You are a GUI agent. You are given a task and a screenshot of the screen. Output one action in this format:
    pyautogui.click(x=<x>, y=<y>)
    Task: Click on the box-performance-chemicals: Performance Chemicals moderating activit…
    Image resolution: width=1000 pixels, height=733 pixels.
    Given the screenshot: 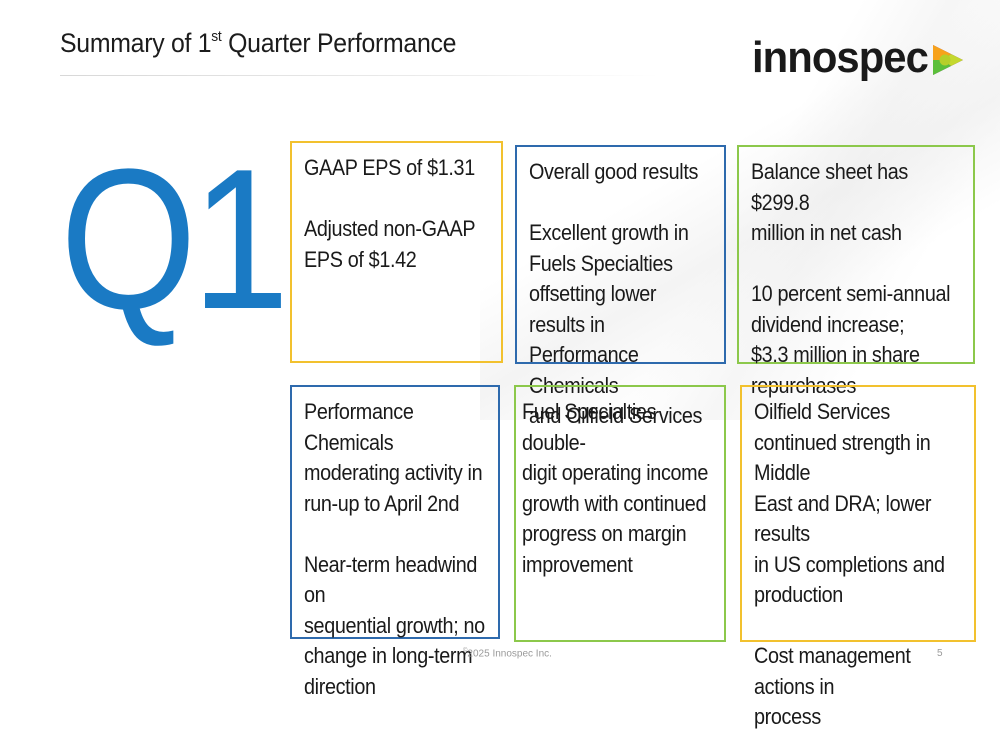 What is the action you would take?
    pyautogui.click(x=395, y=542)
    